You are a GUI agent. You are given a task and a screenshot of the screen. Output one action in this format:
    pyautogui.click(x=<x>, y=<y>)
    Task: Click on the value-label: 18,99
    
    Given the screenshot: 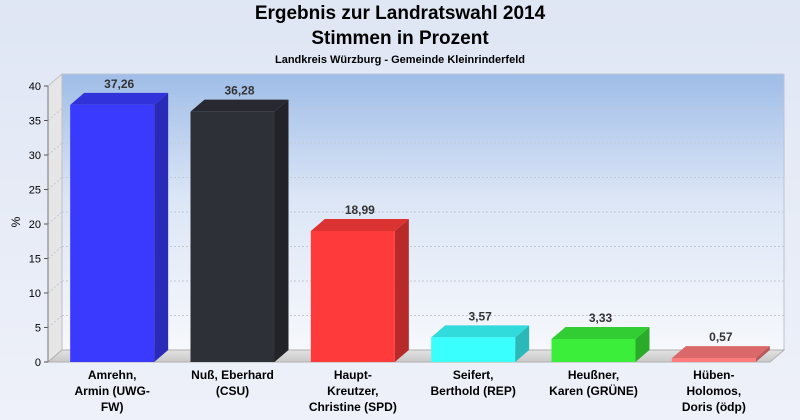 What is the action you would take?
    pyautogui.click(x=360, y=210)
    